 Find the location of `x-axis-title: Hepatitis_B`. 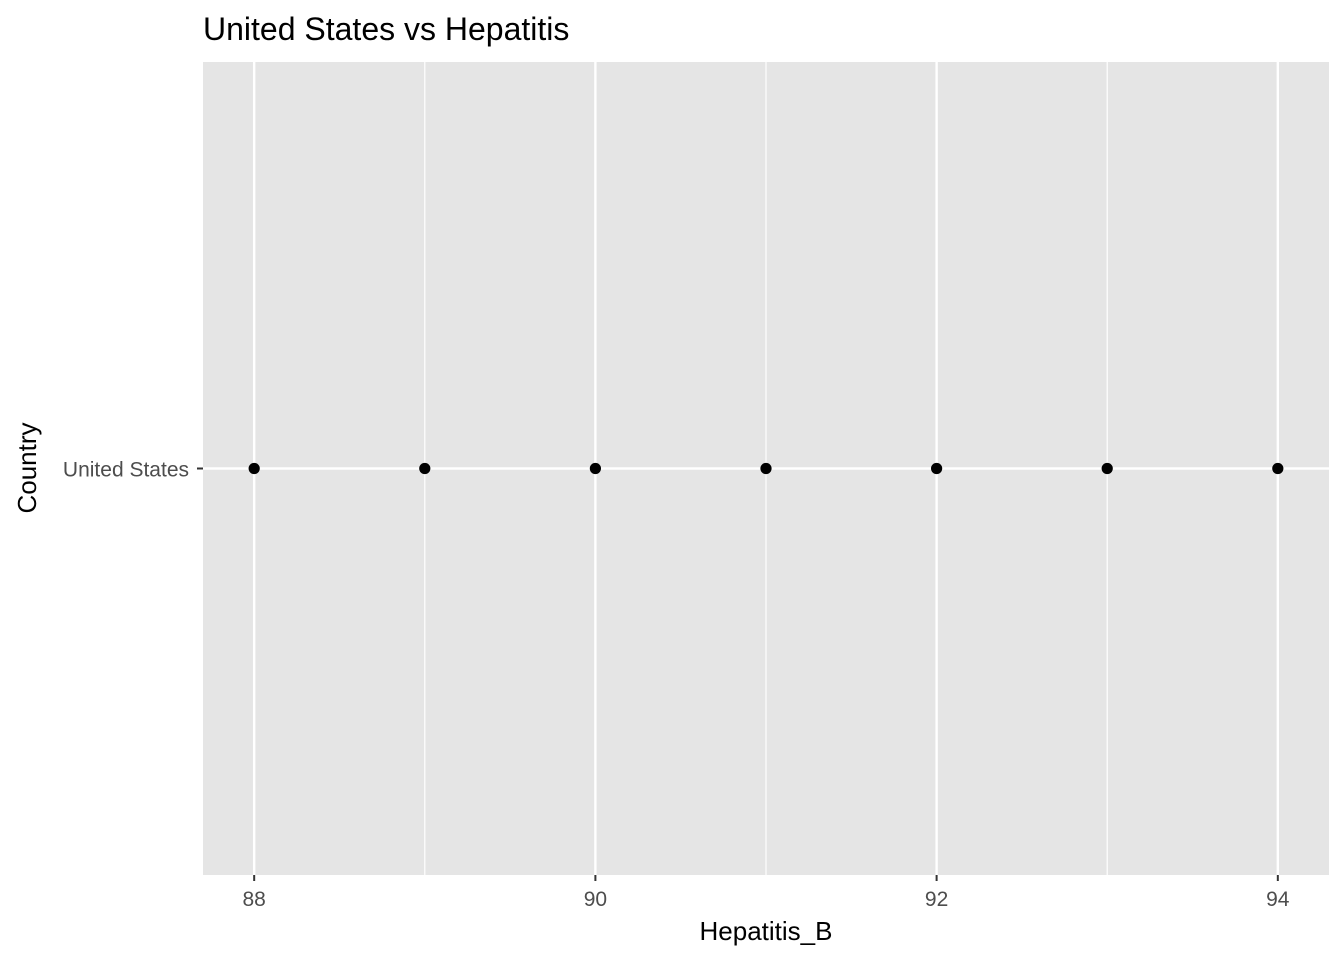

x-axis-title: Hepatitis_B is located at coordinates (766, 931).